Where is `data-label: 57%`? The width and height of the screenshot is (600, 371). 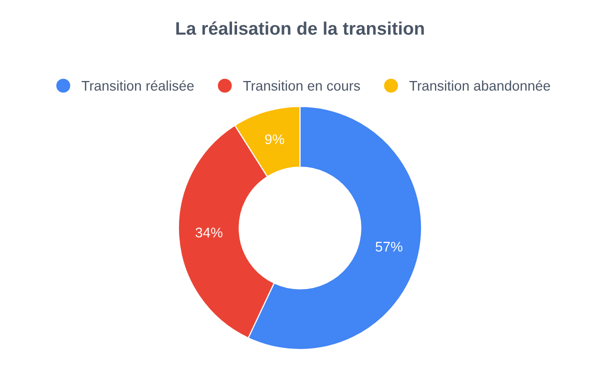
data-label: 57% is located at coordinates (389, 247).